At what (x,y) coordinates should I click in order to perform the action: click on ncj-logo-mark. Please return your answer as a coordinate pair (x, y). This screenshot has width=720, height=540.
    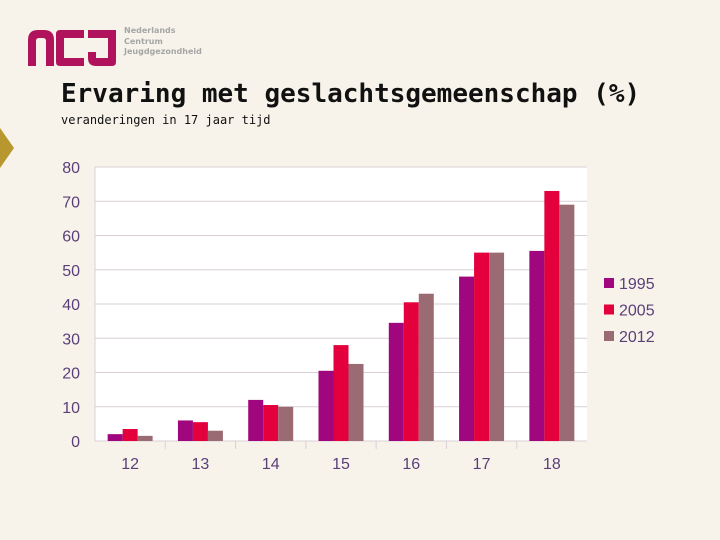
    Looking at the image, I should click on (72, 48).